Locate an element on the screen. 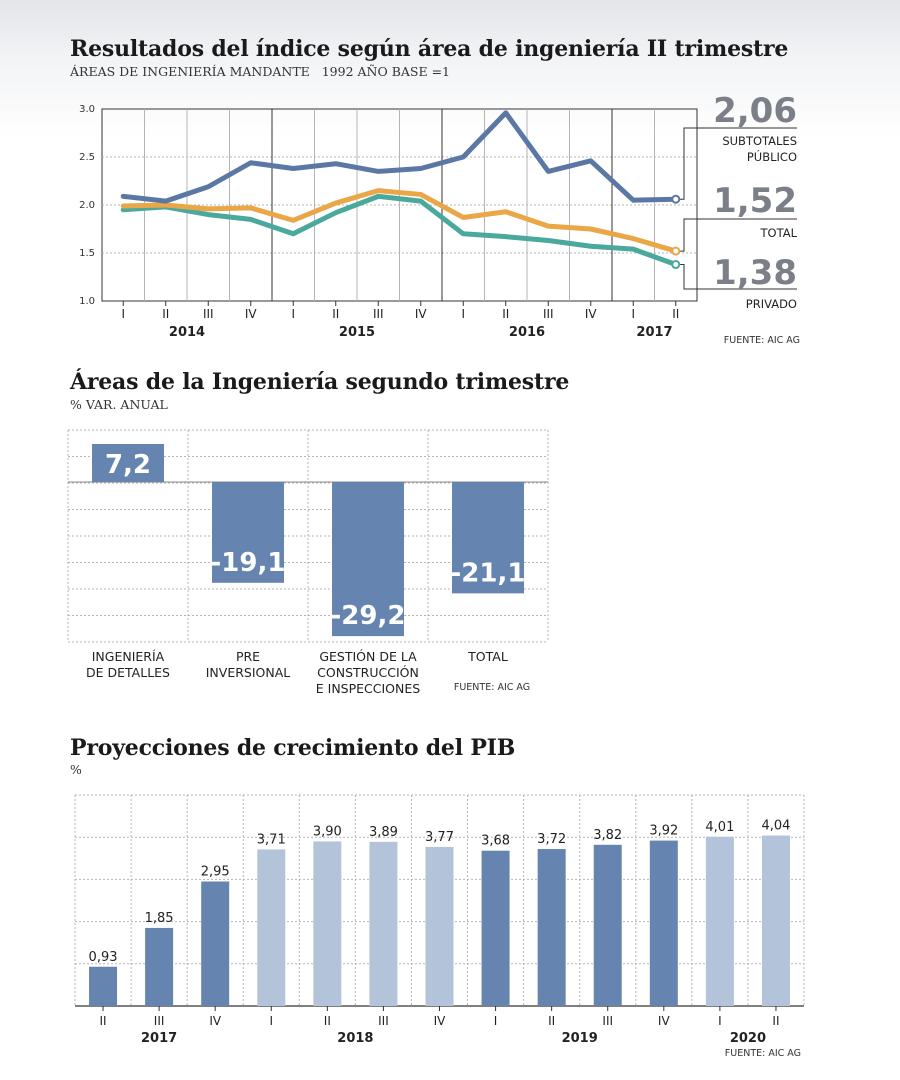 The height and width of the screenshot is (1080, 900). chart3-source: FUENTE: AIC AG is located at coordinates (763, 1053).